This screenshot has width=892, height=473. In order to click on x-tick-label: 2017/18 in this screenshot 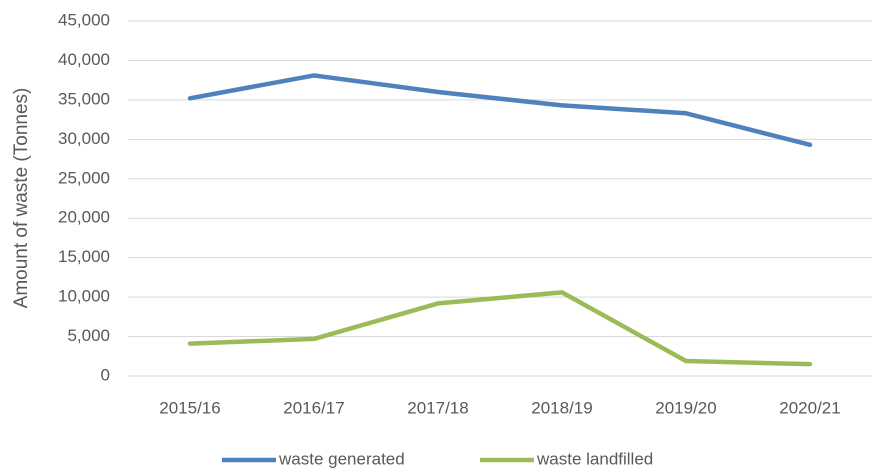, I will do `click(437, 407)`.